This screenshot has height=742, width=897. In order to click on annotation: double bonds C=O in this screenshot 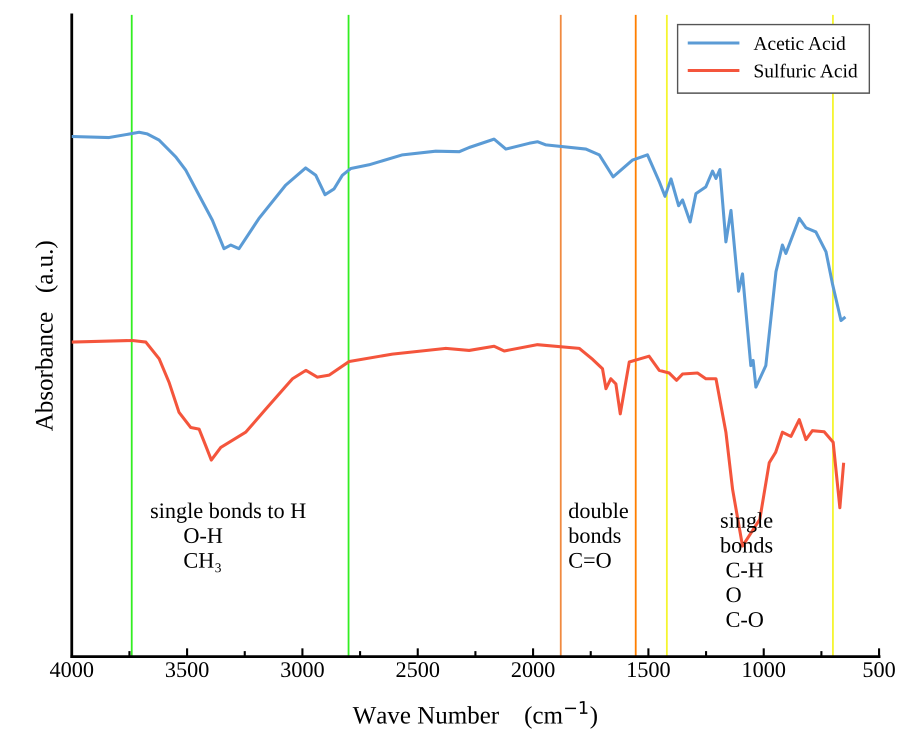, I will do `click(598, 535)`.